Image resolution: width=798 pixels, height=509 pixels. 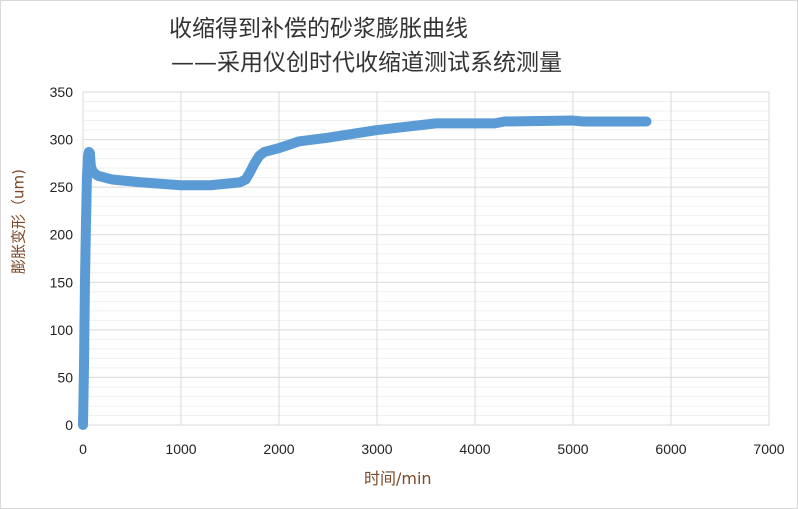 I want to click on chart-title-line2: ——采用仪创时代收缩道测试系统测量, so click(x=366, y=63).